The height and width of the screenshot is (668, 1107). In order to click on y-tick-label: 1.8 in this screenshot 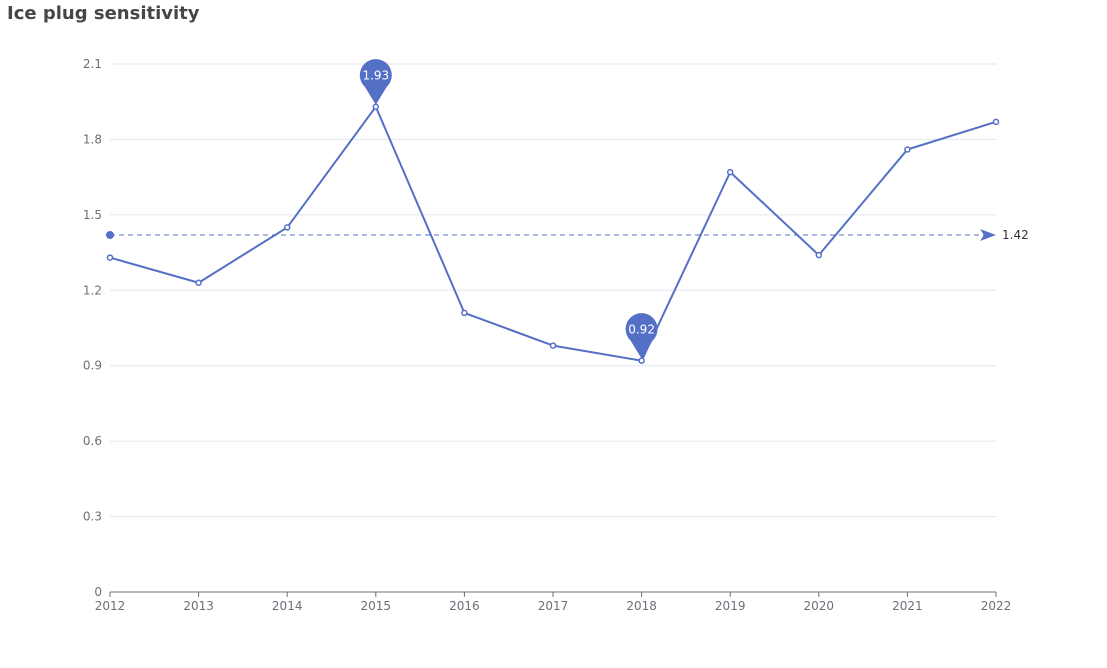, I will do `click(92, 139)`.